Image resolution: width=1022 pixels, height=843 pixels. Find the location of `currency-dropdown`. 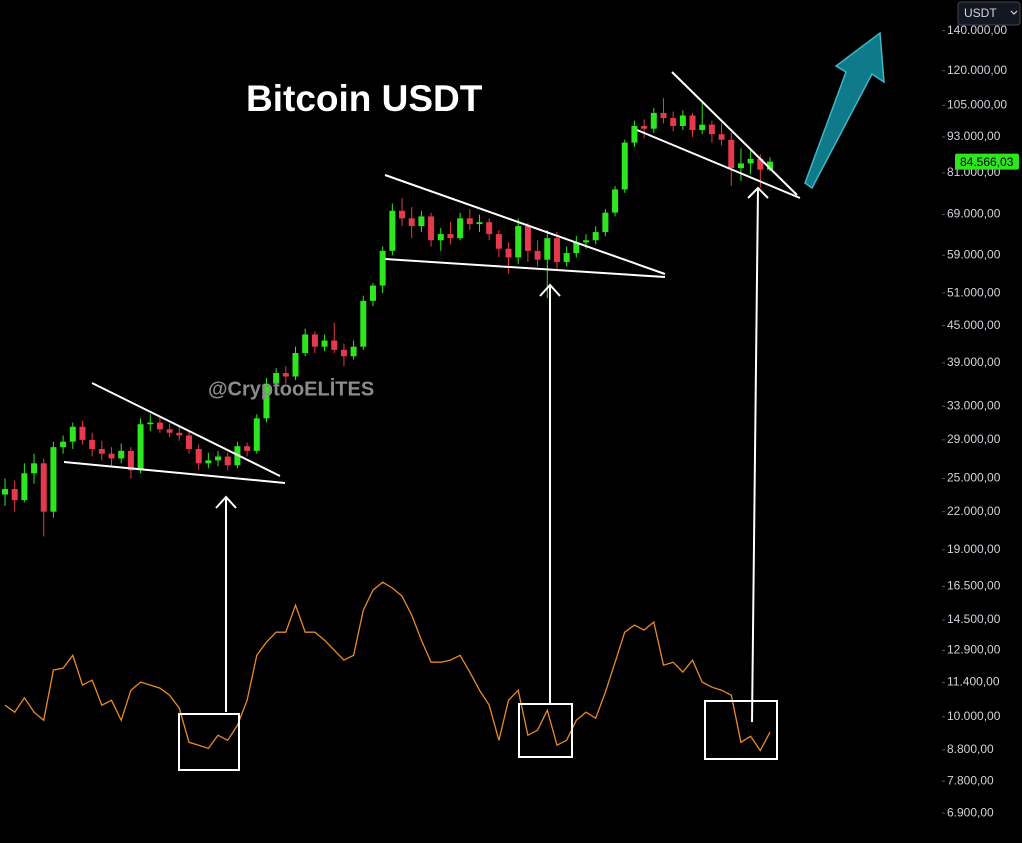

currency-dropdown is located at coordinates (989, 13).